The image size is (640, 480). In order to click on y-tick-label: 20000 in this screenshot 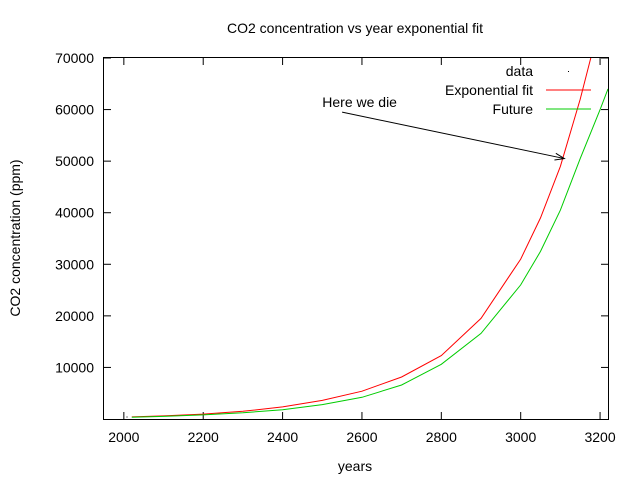, I will do `click(74, 316)`.